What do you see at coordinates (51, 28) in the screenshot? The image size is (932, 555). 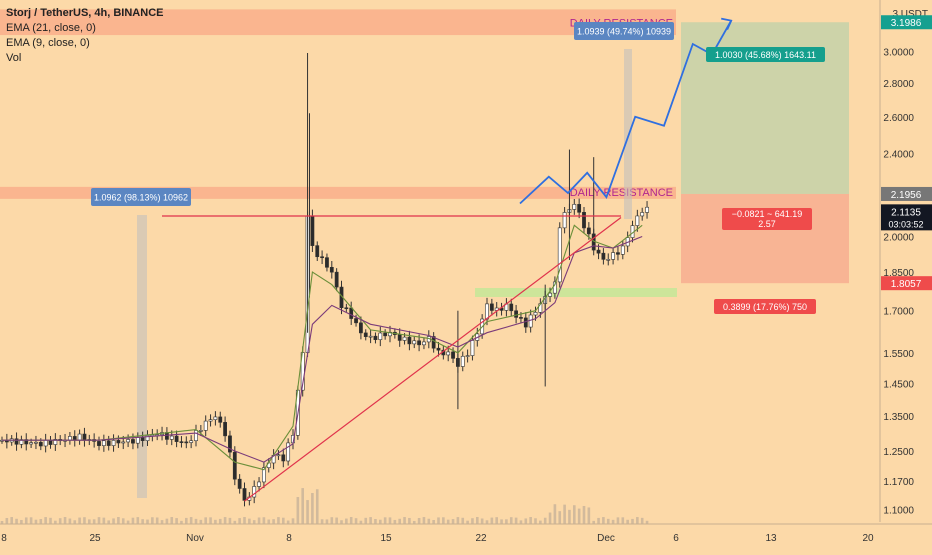 I see `ema21-label: EMA (21, close, 0)` at bounding box center [51, 28].